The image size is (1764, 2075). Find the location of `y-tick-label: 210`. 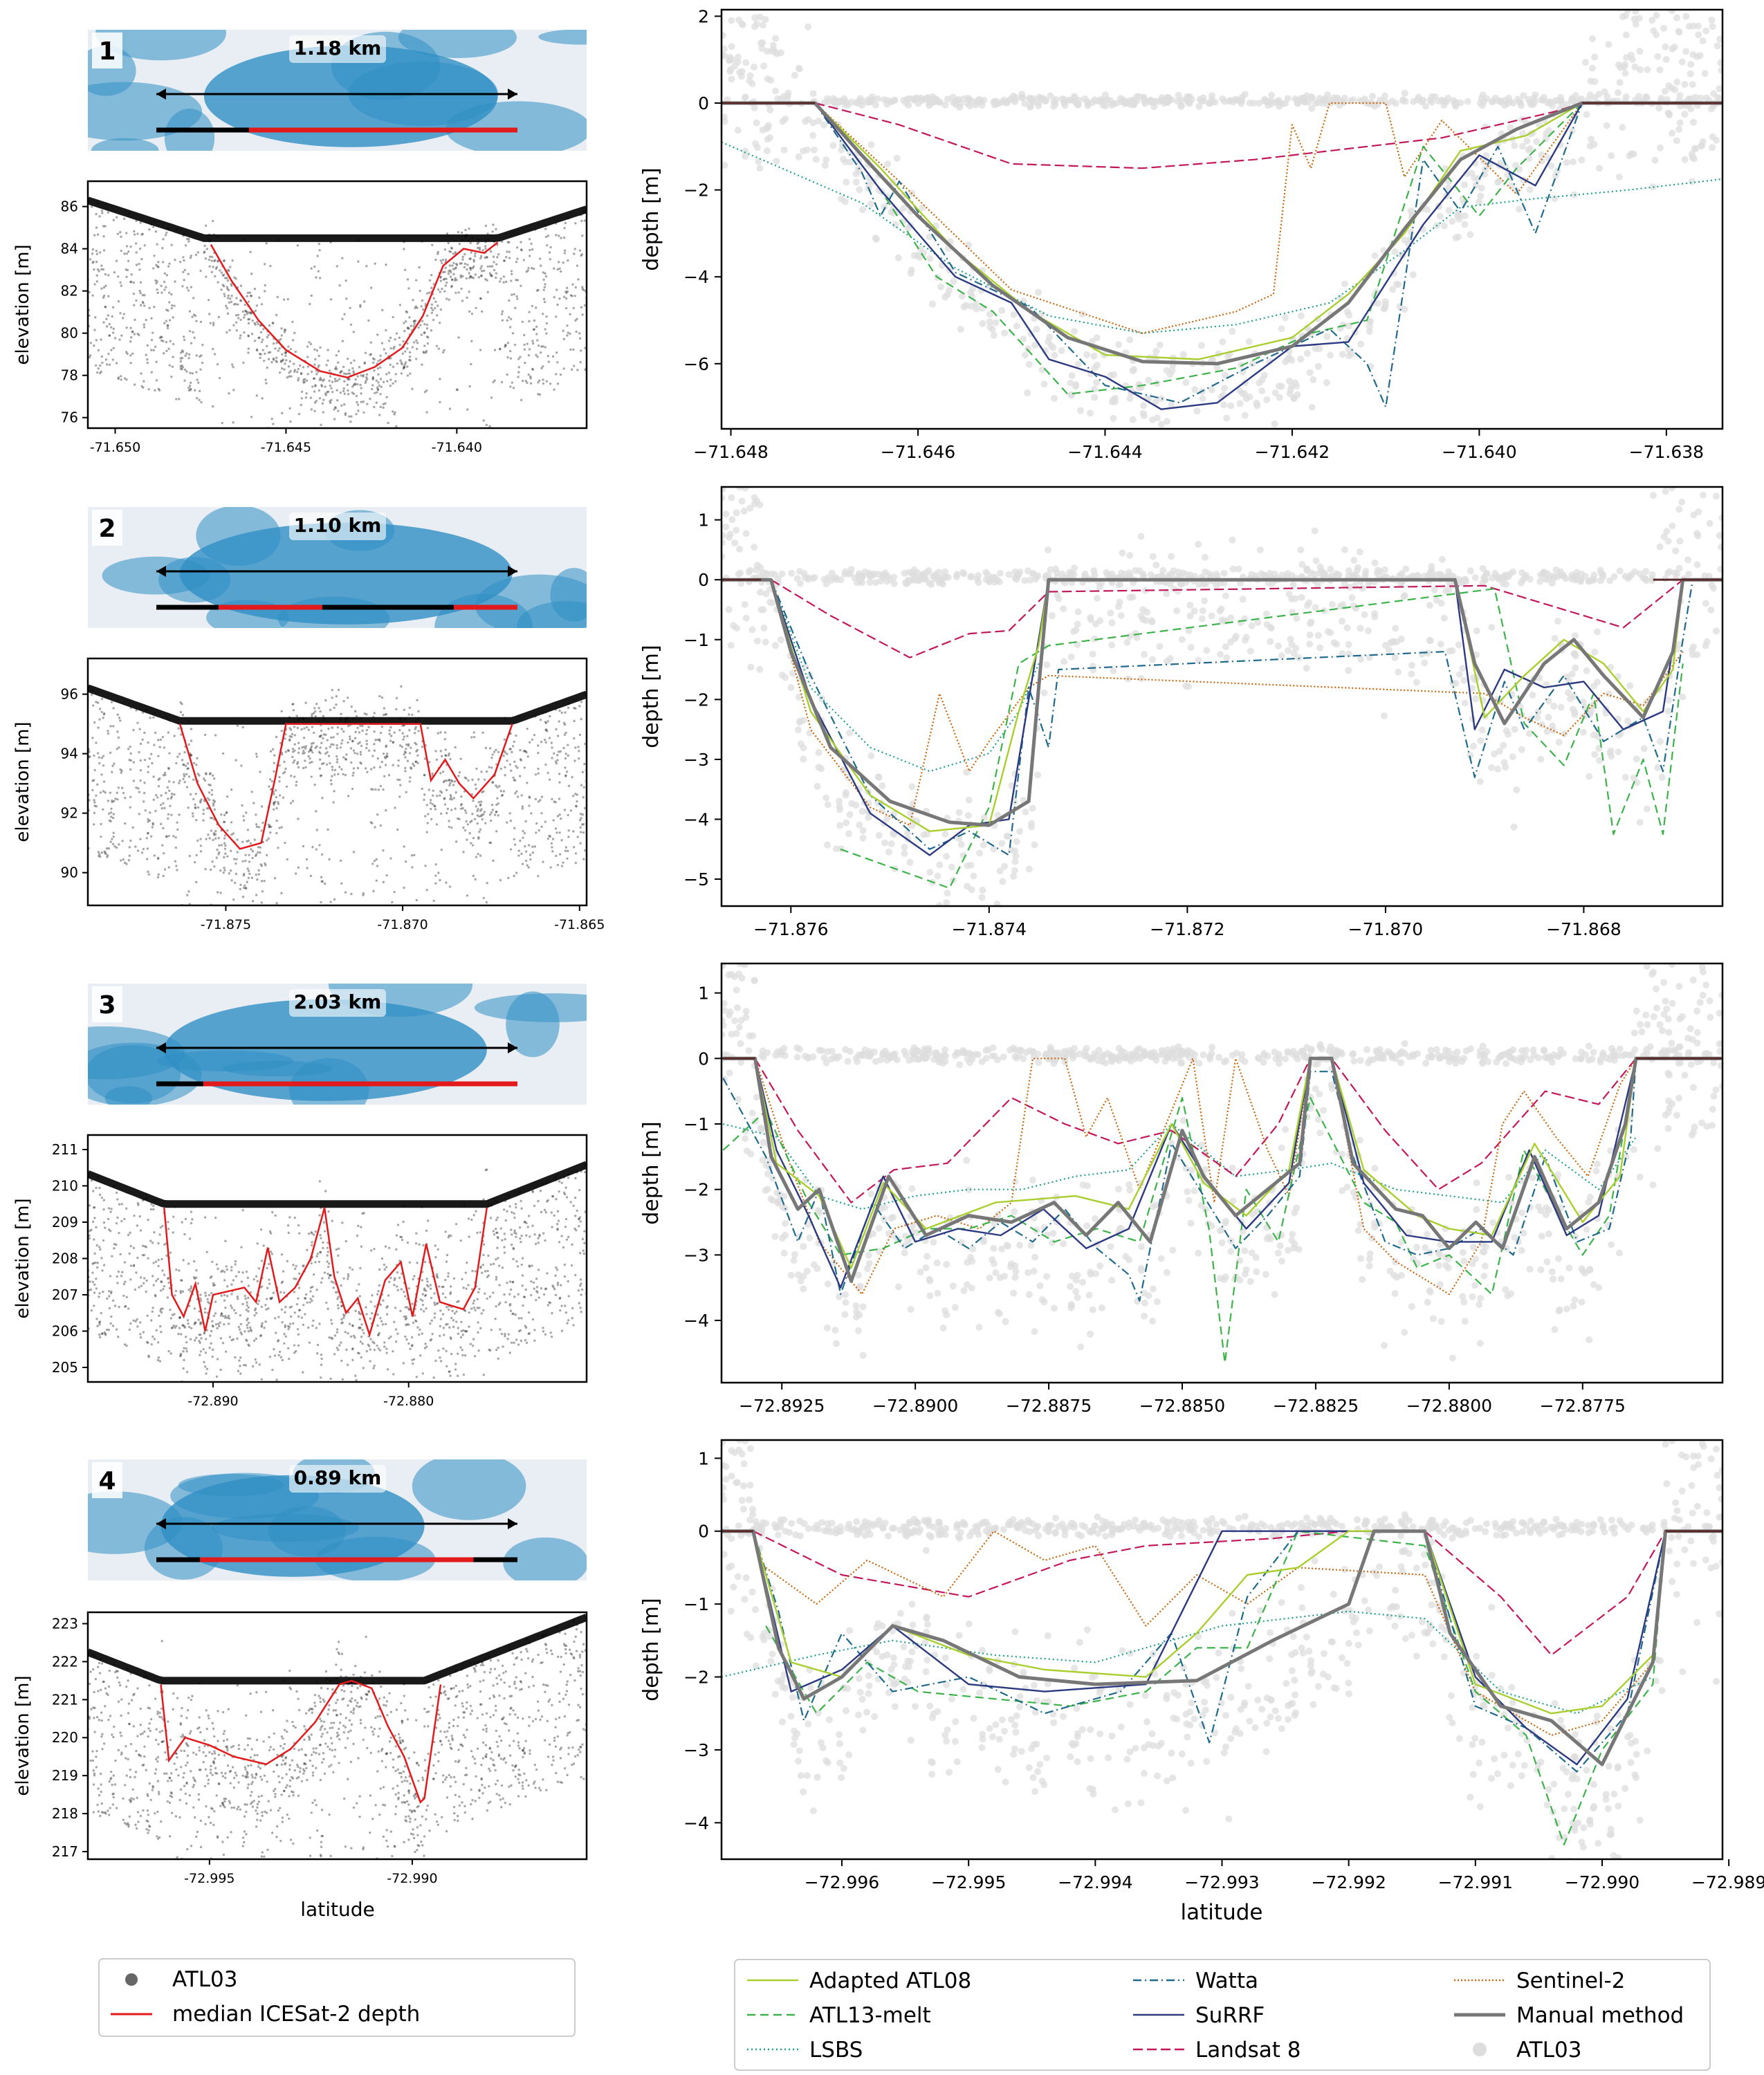

y-tick-label: 210 is located at coordinates (65, 1186).